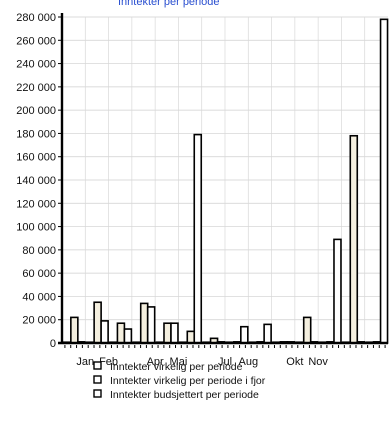  What do you see at coordinates (318, 362) in the screenshot?
I see `x-month-label: Nov` at bounding box center [318, 362].